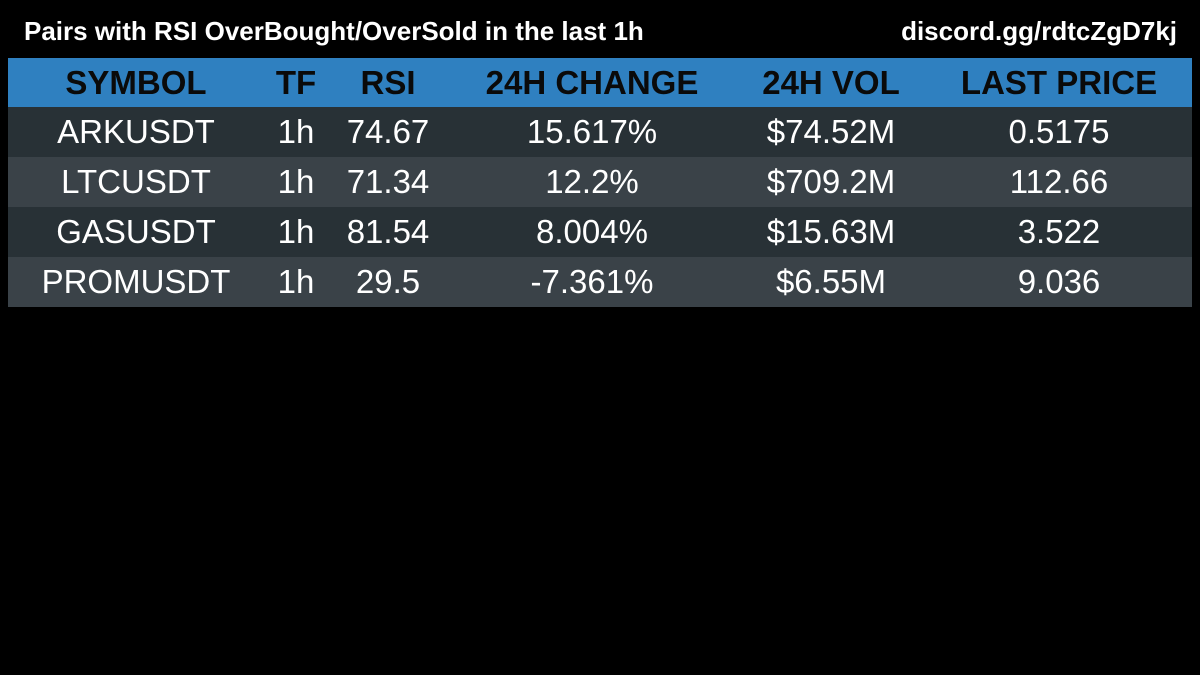 This screenshot has height=675, width=1200. What do you see at coordinates (136, 131) in the screenshot?
I see `cell-symbol: ARKUSDT` at bounding box center [136, 131].